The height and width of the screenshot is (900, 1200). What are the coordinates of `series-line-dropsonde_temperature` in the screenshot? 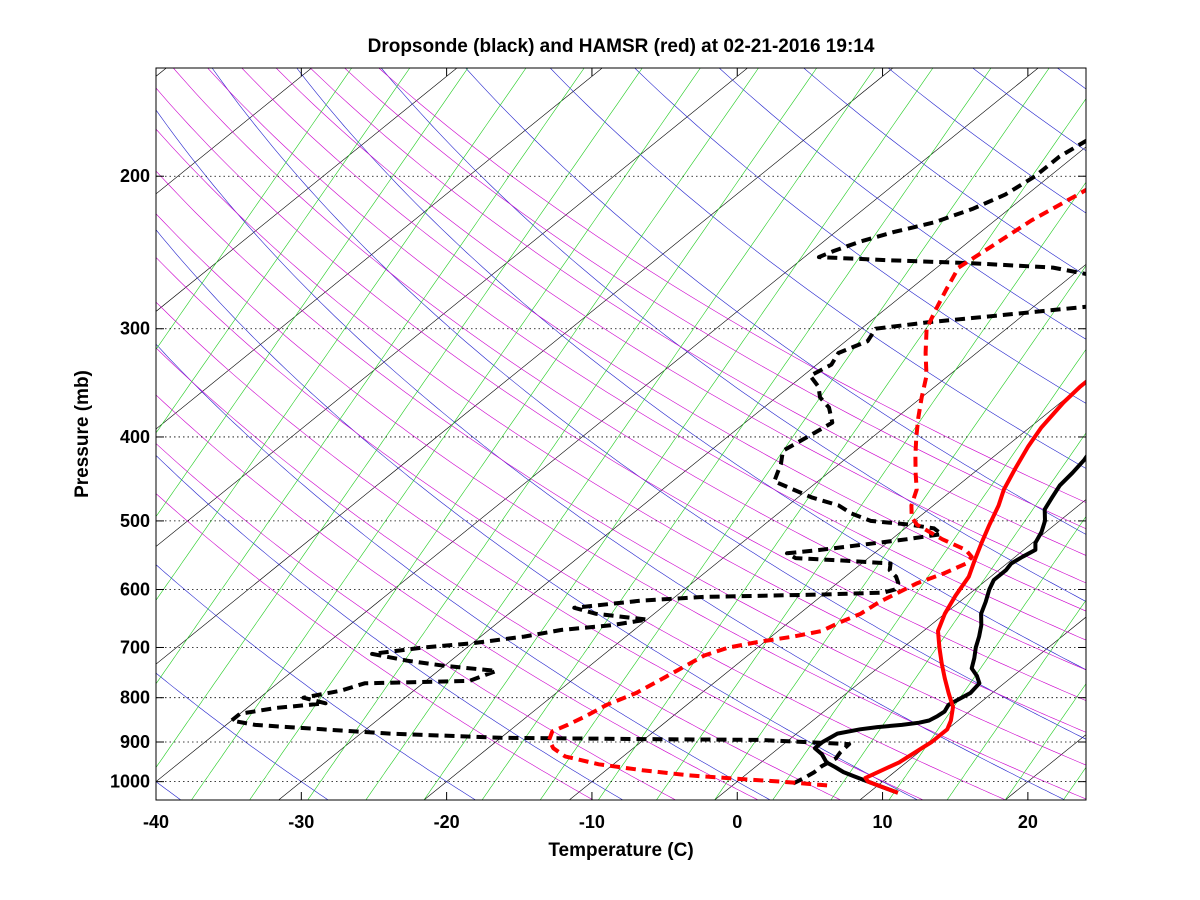 It's located at (949, 624).